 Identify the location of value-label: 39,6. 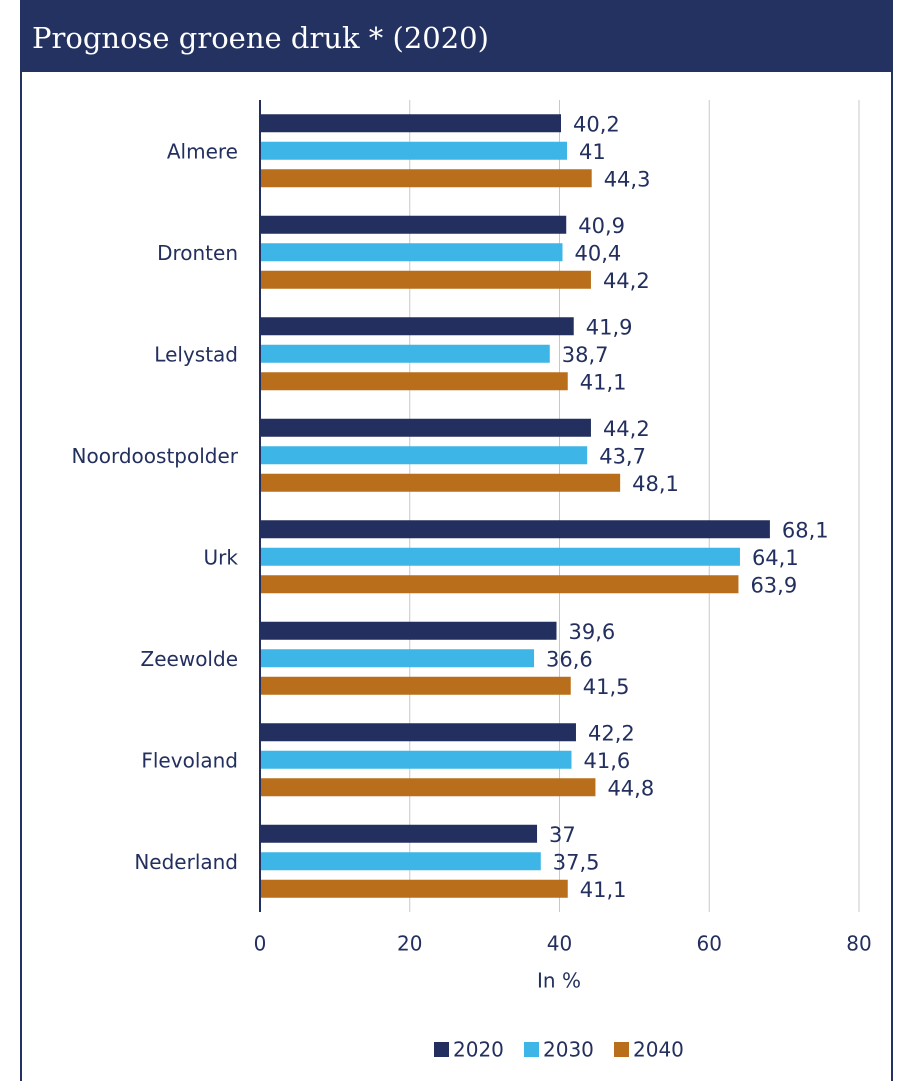
(592, 632).